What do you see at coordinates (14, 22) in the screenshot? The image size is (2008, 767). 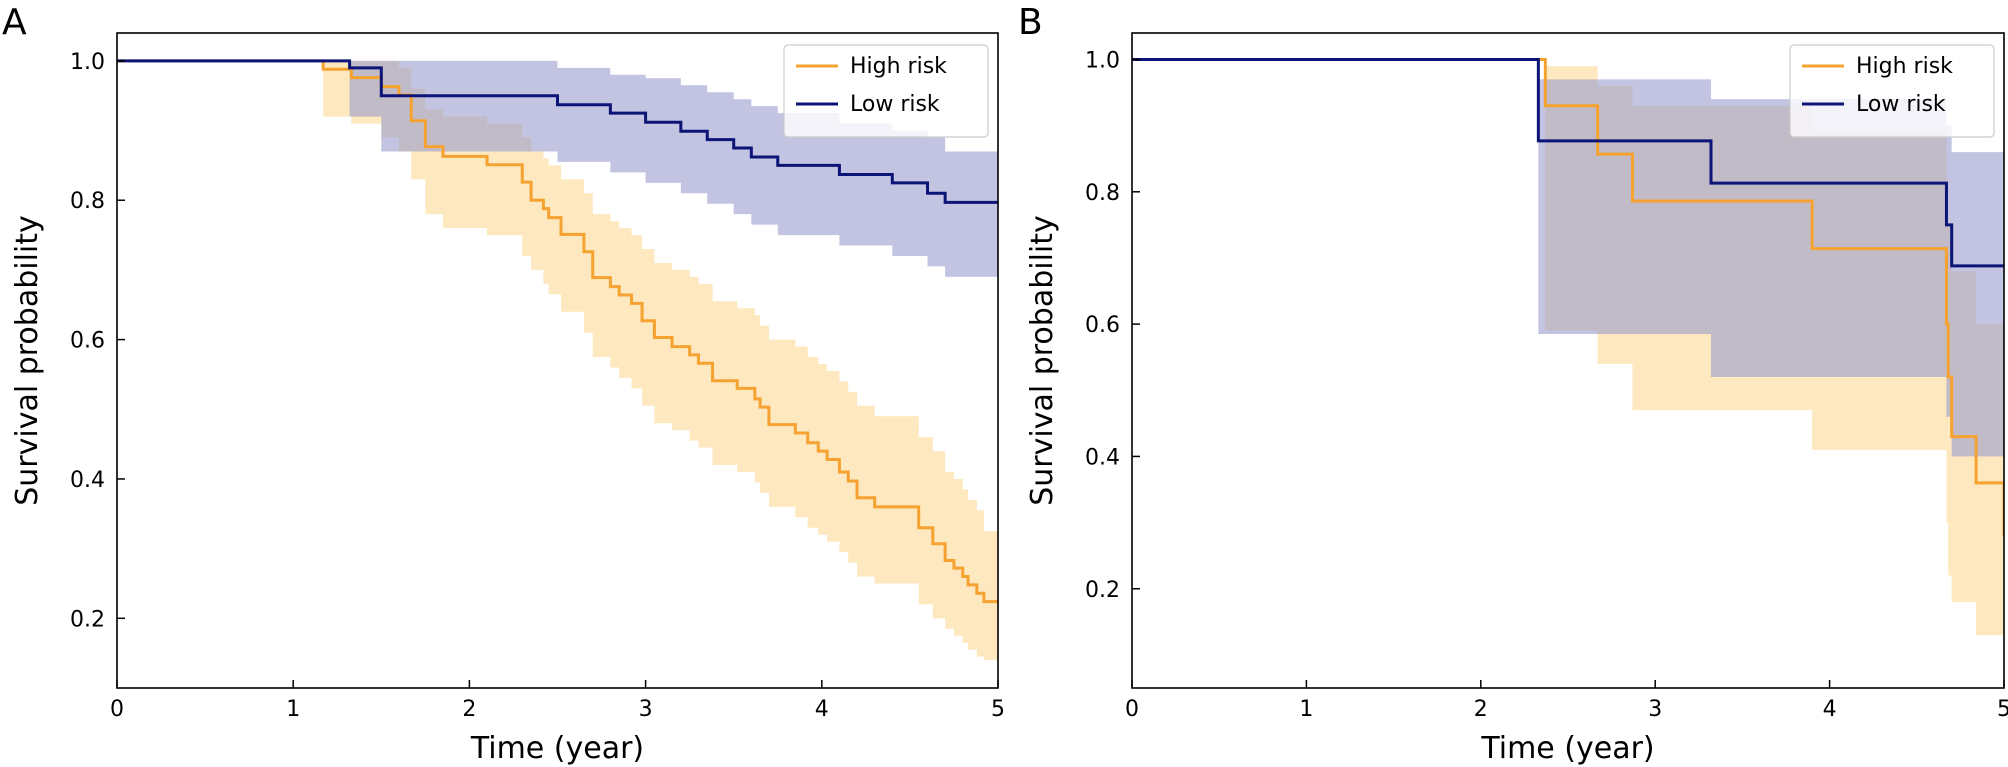 I see `panel-letter: A` at bounding box center [14, 22].